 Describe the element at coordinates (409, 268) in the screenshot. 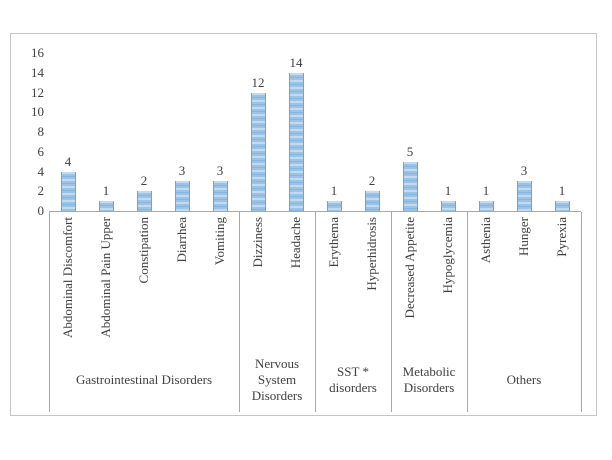

I see `category-label: Decreased Appetite` at that location.